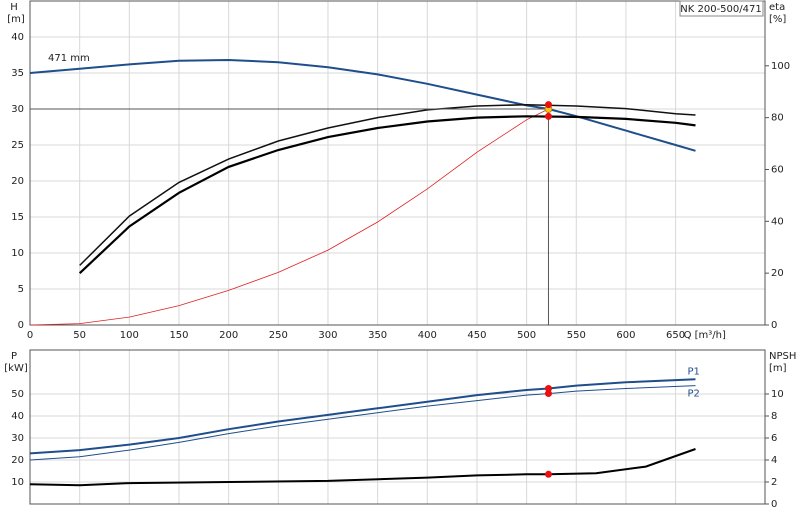 This screenshot has width=800, height=520. Describe the element at coordinates (576, 335) in the screenshot. I see `x-tick-label: 550` at that location.